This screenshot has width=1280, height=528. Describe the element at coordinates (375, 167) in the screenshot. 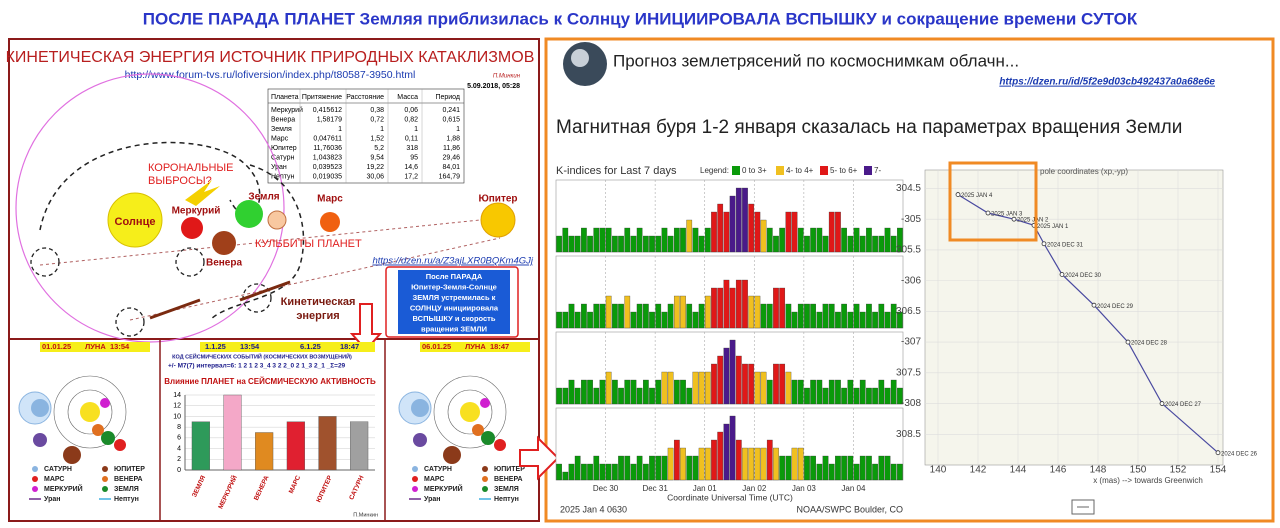

I see `table-cell: 19,22` at that location.